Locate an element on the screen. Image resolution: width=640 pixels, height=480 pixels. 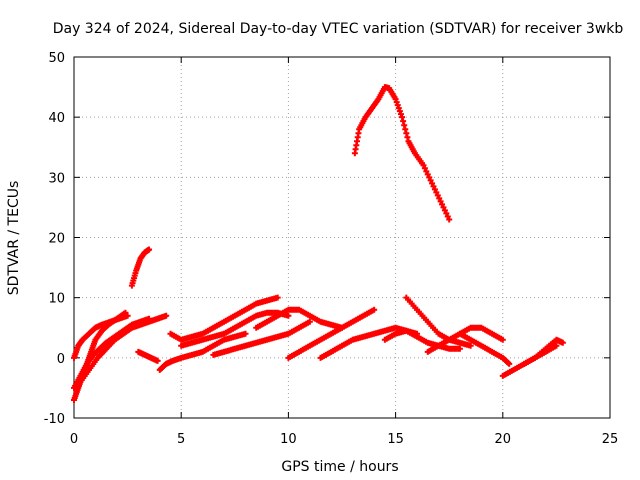
y-tick-label: 20 is located at coordinates (56, 239).